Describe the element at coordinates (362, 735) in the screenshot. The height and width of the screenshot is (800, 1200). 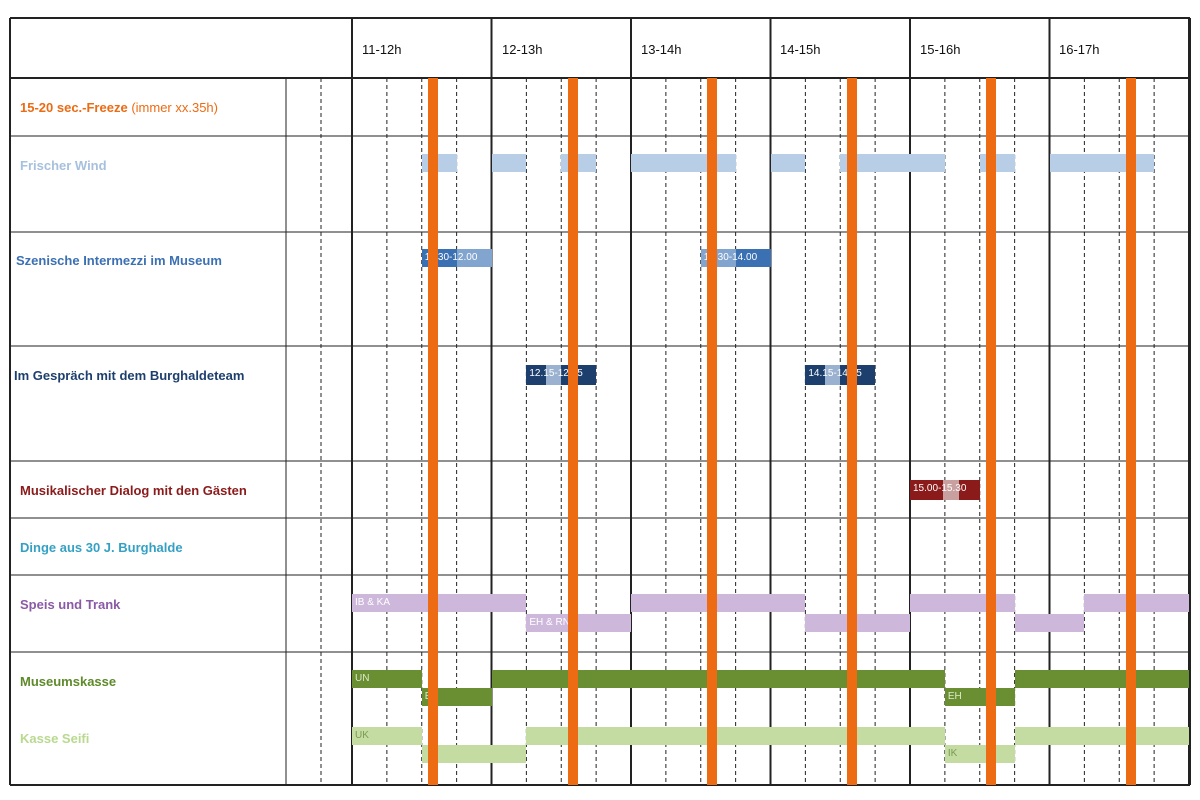
I see `bar-label: UK` at that location.